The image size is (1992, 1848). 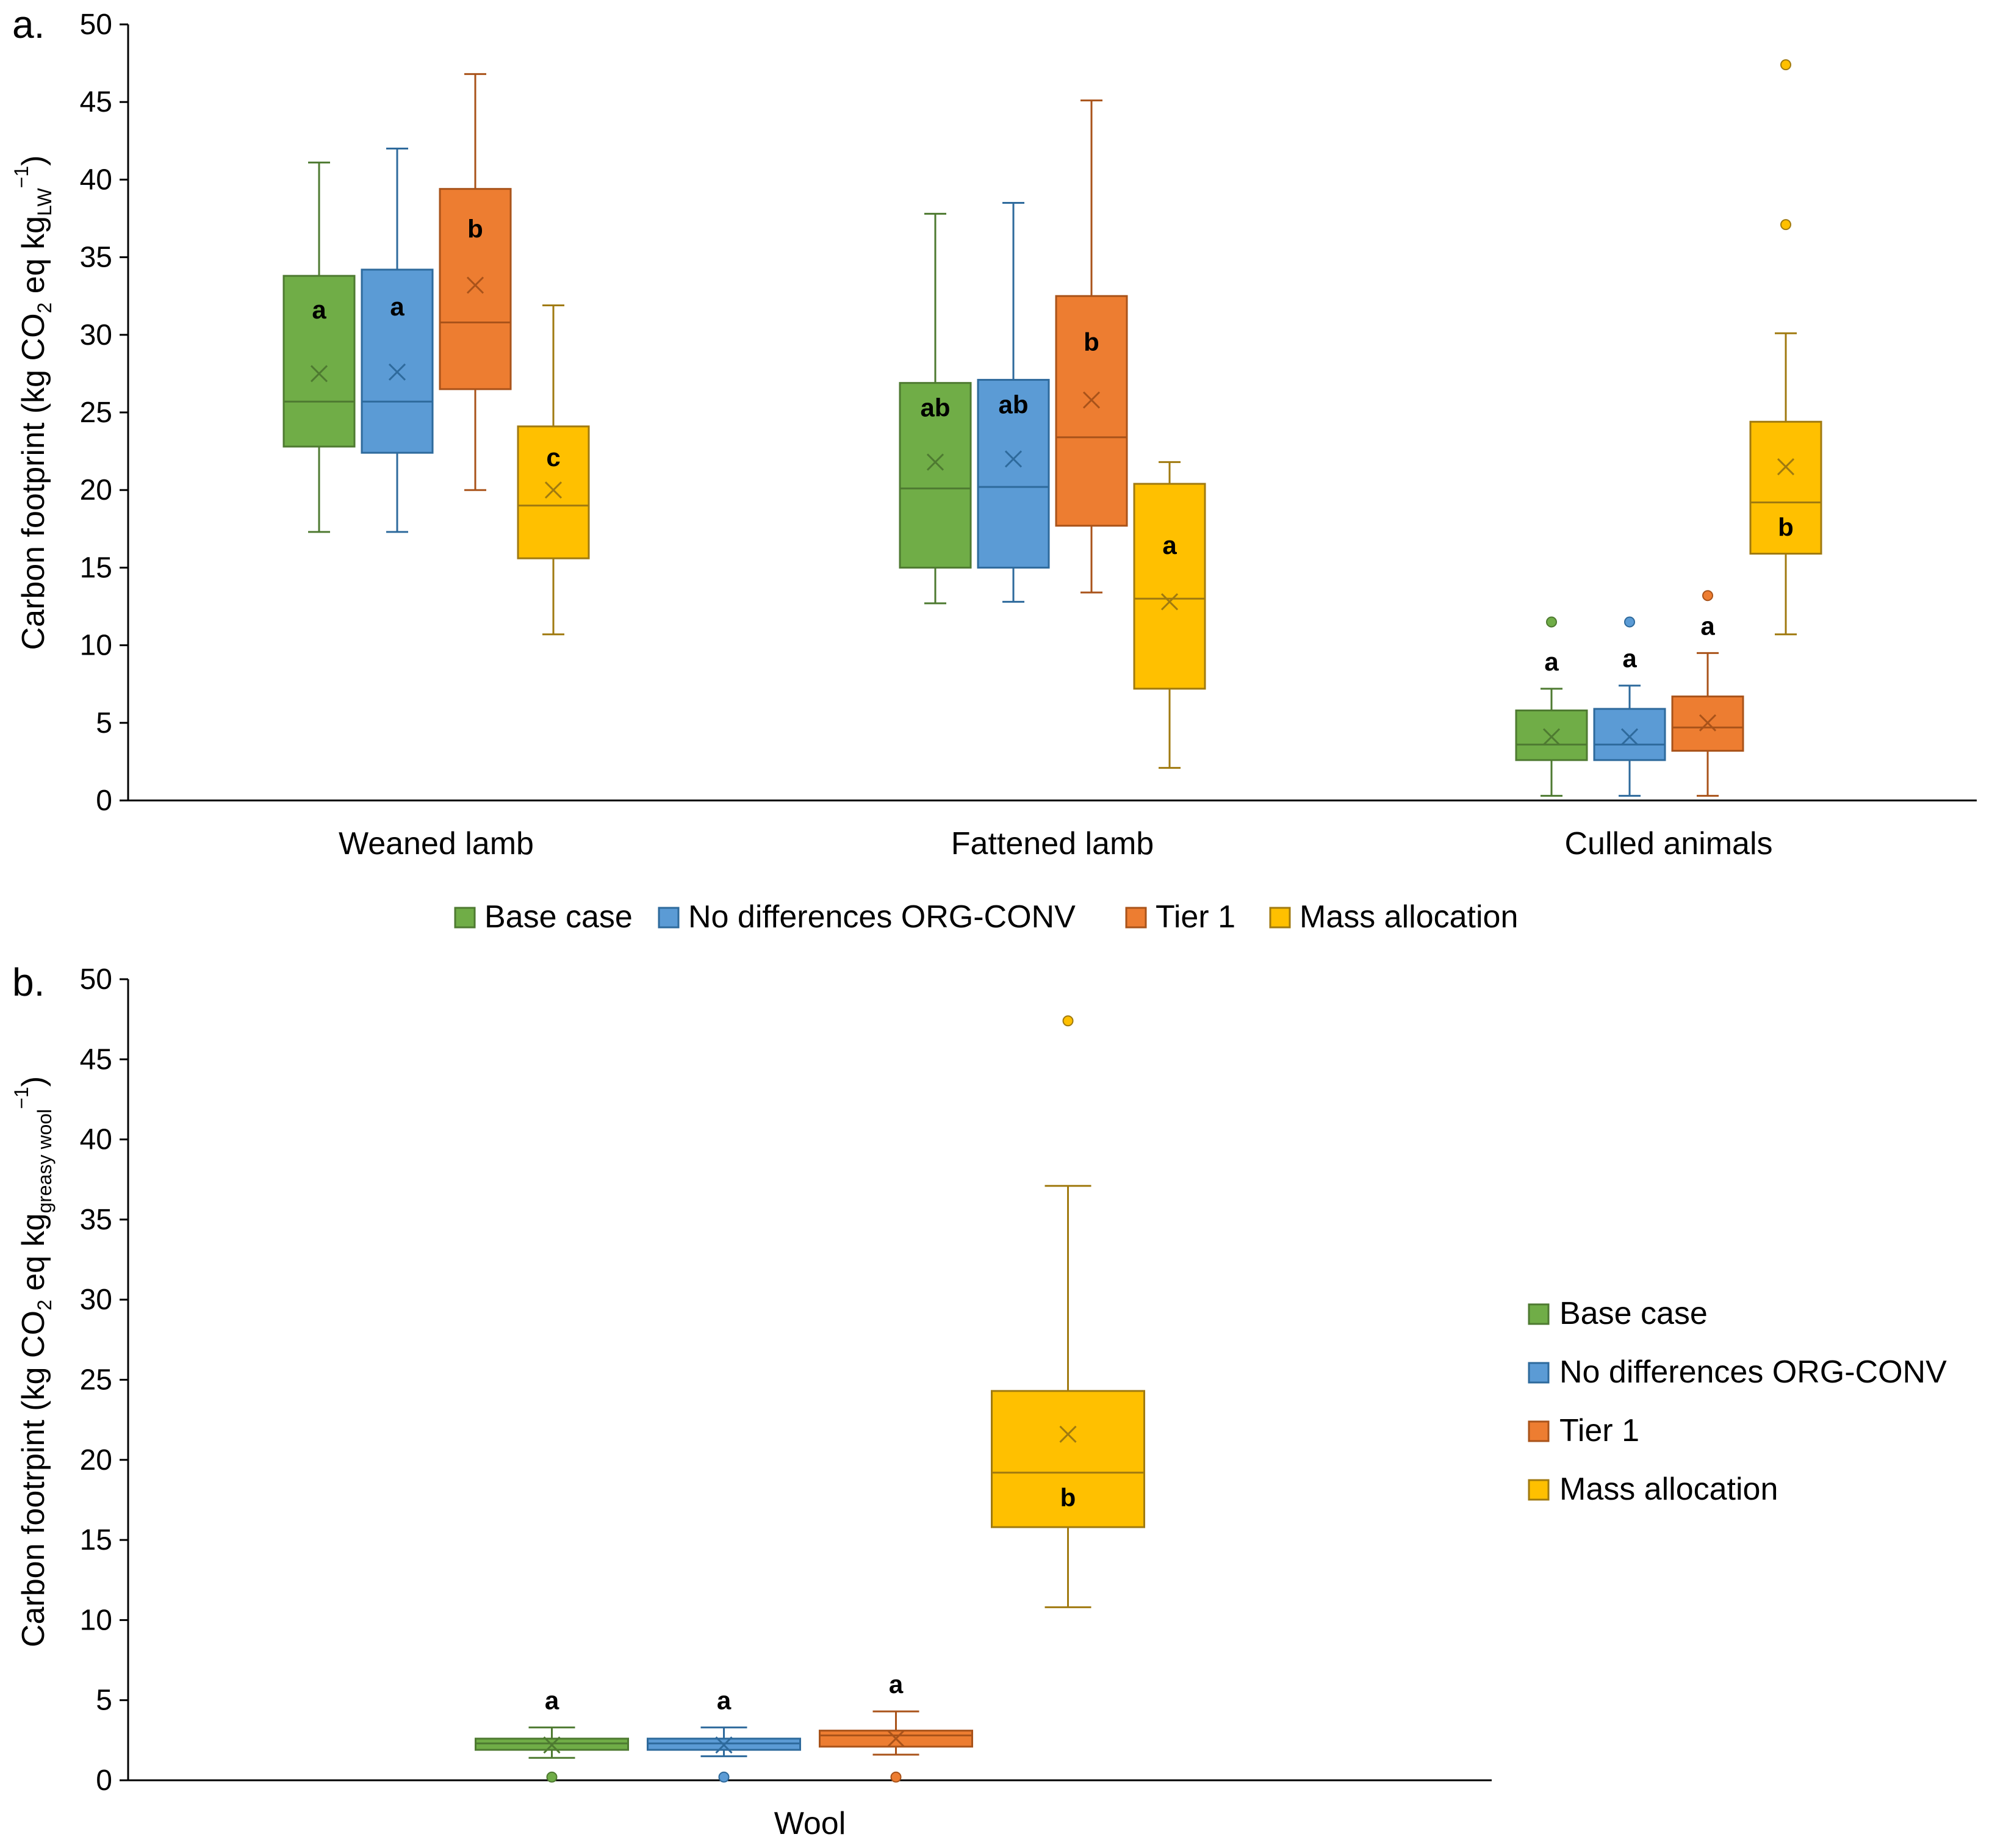 What do you see at coordinates (1052, 843) in the screenshot?
I see `x-category-label: Fattened lamb` at bounding box center [1052, 843].